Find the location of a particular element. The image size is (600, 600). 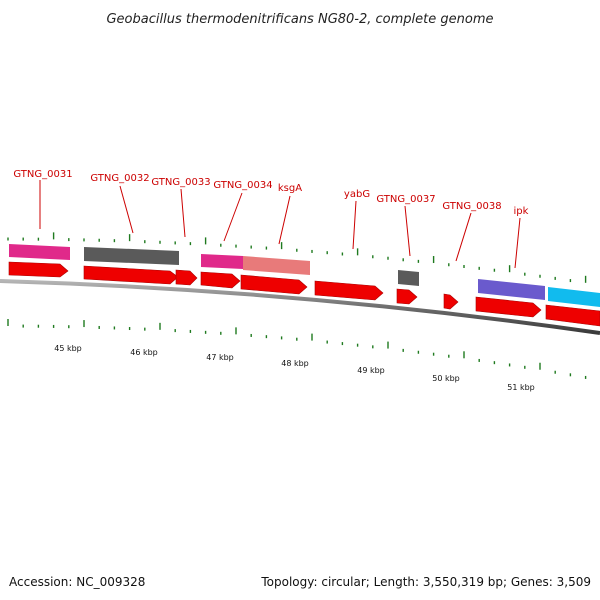

gene-label: GTNG_0031 is located at coordinates (42, 174).